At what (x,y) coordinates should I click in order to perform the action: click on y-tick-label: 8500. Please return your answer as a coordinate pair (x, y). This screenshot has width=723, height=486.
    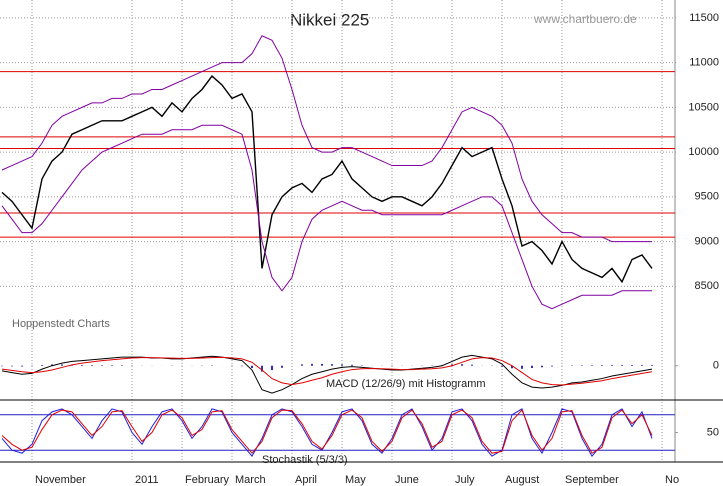
    Looking at the image, I should click on (707, 286).